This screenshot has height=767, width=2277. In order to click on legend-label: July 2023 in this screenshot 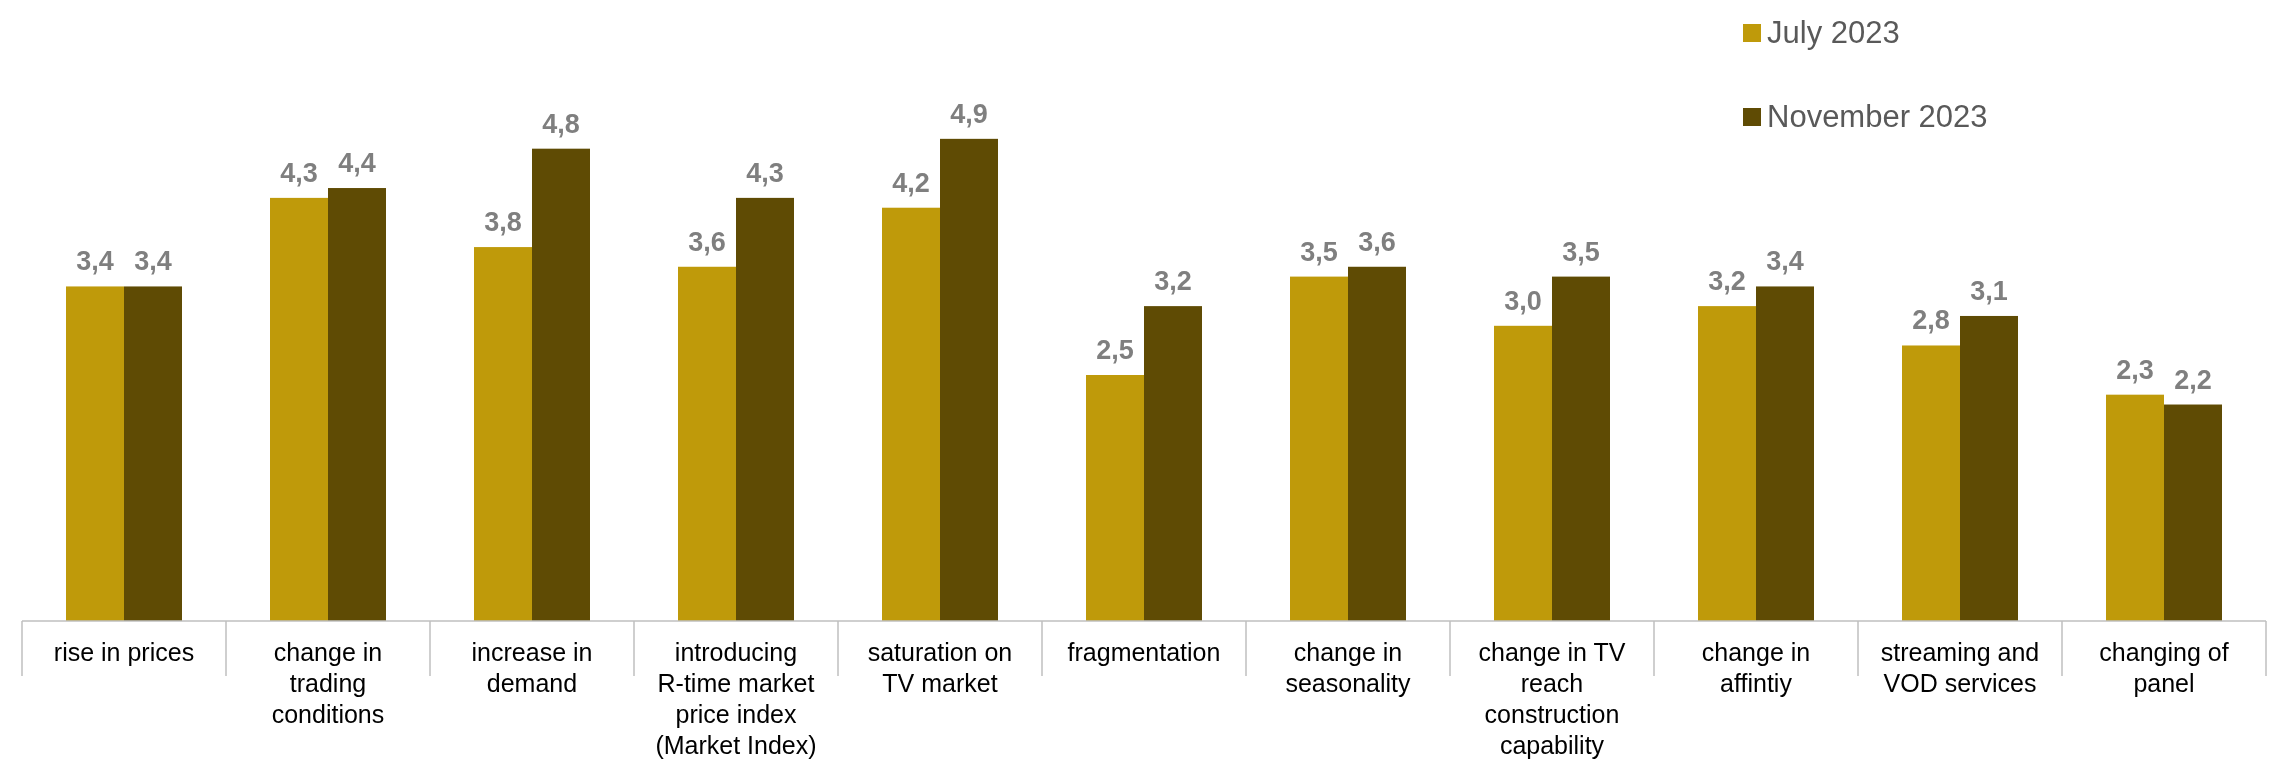, I will do `click(1833, 32)`.